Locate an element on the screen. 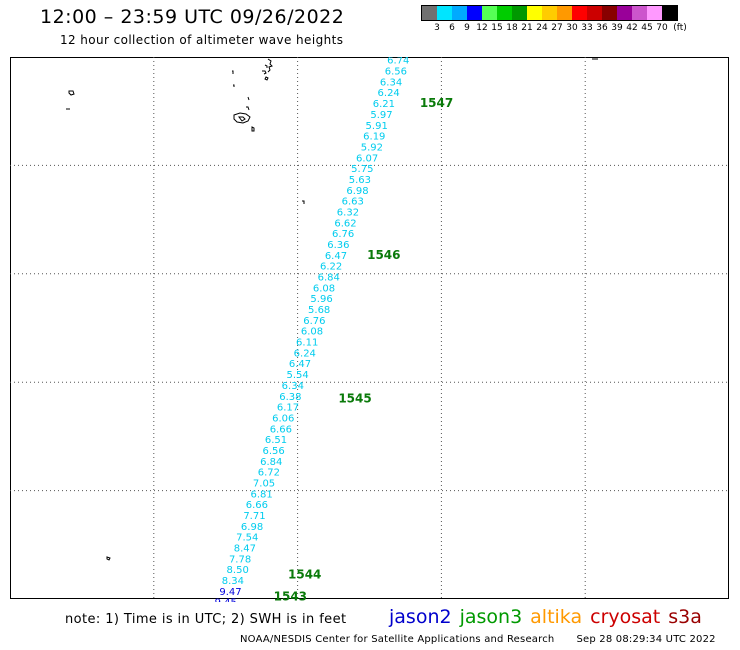 The image size is (740, 650). wave-height-value: 5.75 is located at coordinates (362, 169).